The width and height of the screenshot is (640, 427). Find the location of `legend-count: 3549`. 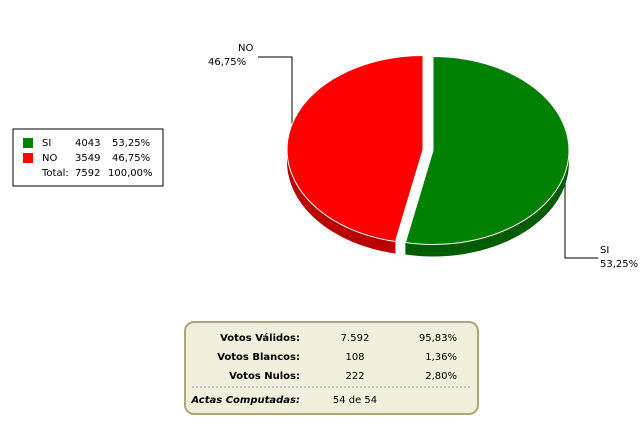

legend-count: 3549 is located at coordinates (87, 158).